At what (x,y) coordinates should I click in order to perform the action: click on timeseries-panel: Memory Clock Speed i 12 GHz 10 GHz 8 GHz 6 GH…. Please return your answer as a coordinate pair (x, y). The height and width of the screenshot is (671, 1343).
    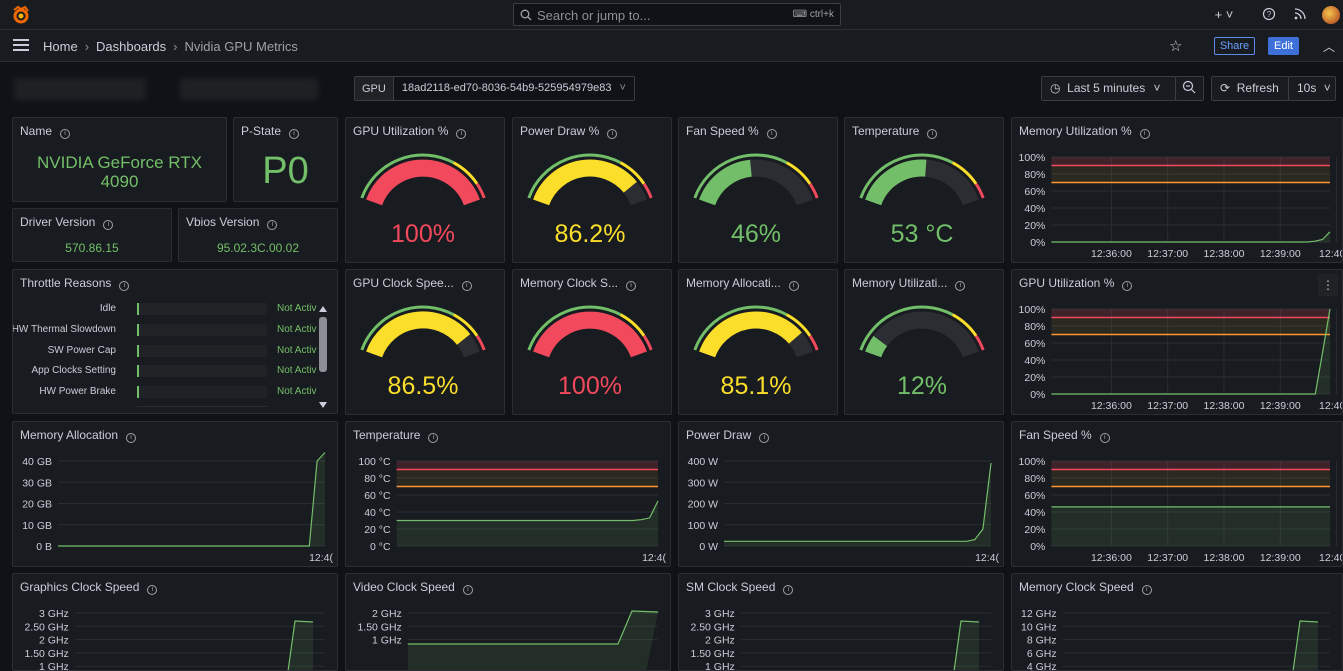
    Looking at the image, I should click on (1177, 622).